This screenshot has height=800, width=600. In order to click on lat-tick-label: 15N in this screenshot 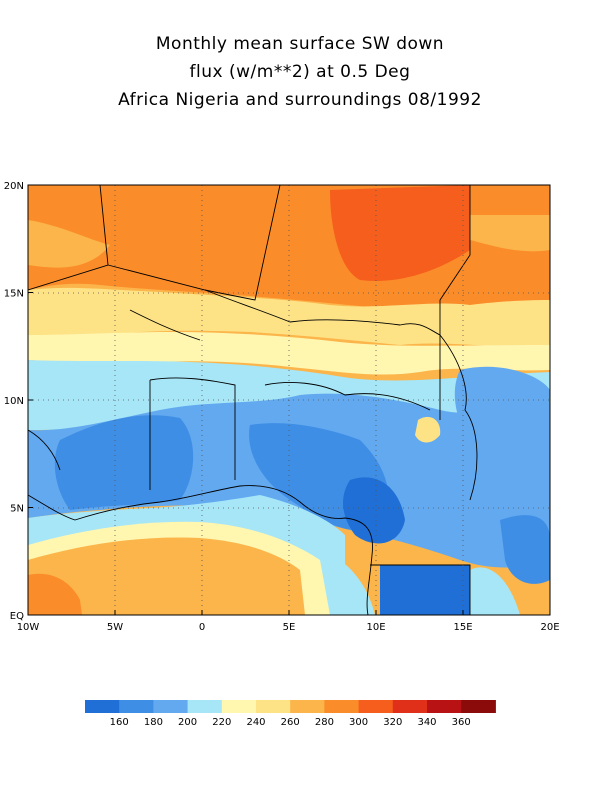, I will do `click(14, 294)`.